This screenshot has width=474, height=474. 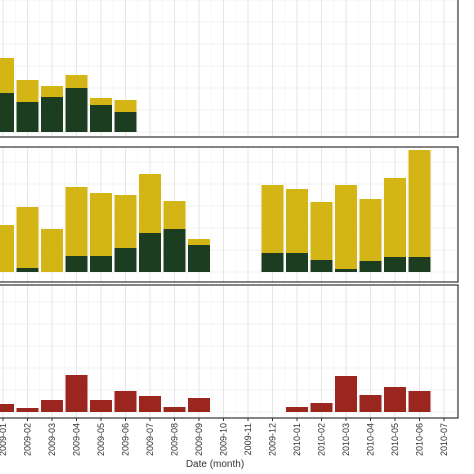 What do you see at coordinates (224, 439) in the screenshot?
I see `x-tick-label: 2009-10` at bounding box center [224, 439].